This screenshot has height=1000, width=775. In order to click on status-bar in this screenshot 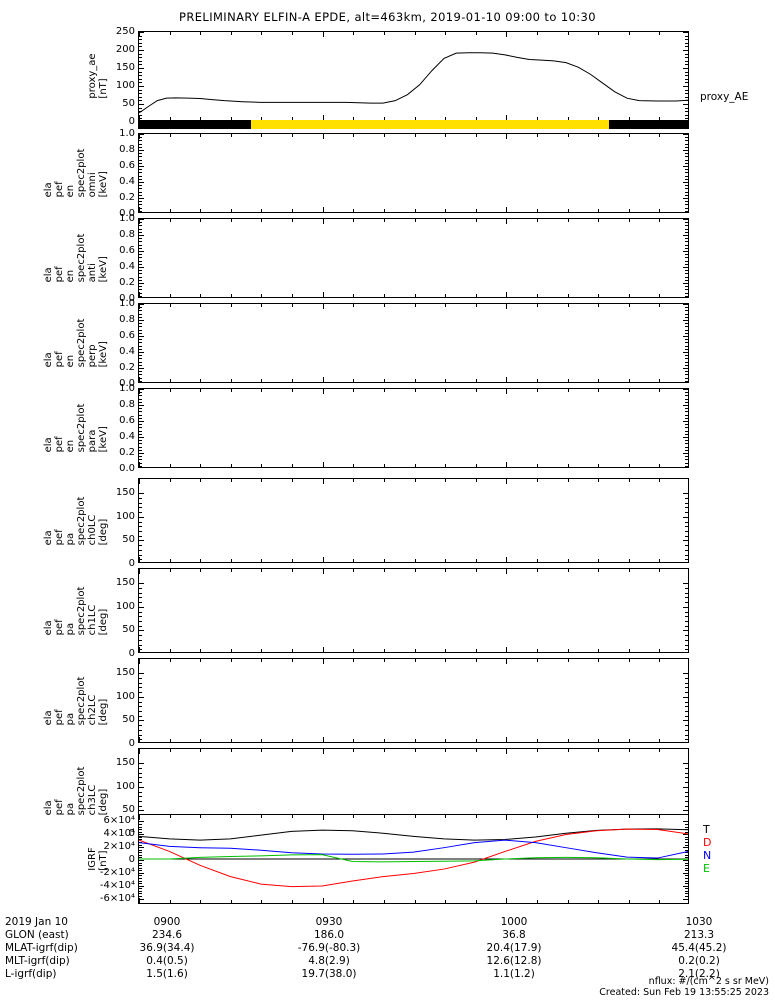, I will do `click(413, 124)`.